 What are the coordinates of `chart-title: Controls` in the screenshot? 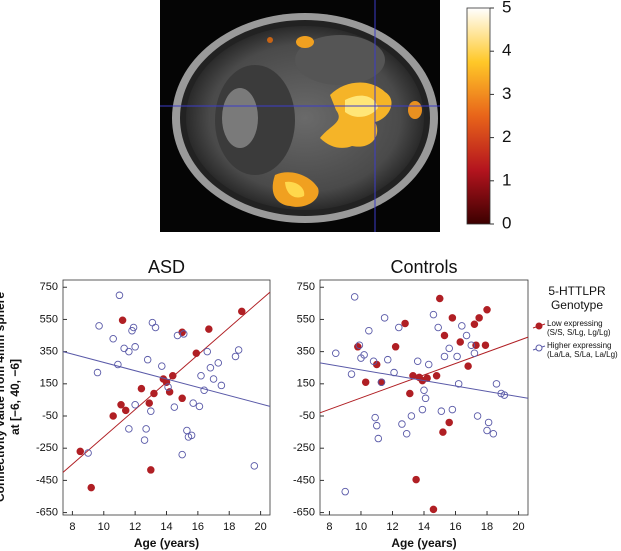 It's located at (423, 267).